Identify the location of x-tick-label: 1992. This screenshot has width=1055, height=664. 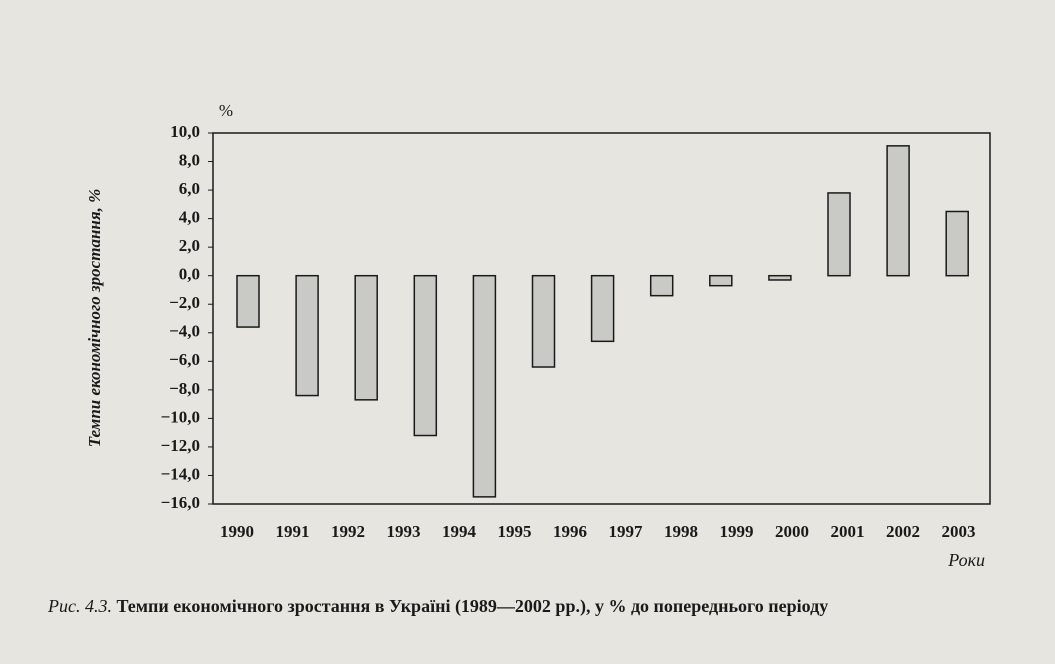
(348, 531).